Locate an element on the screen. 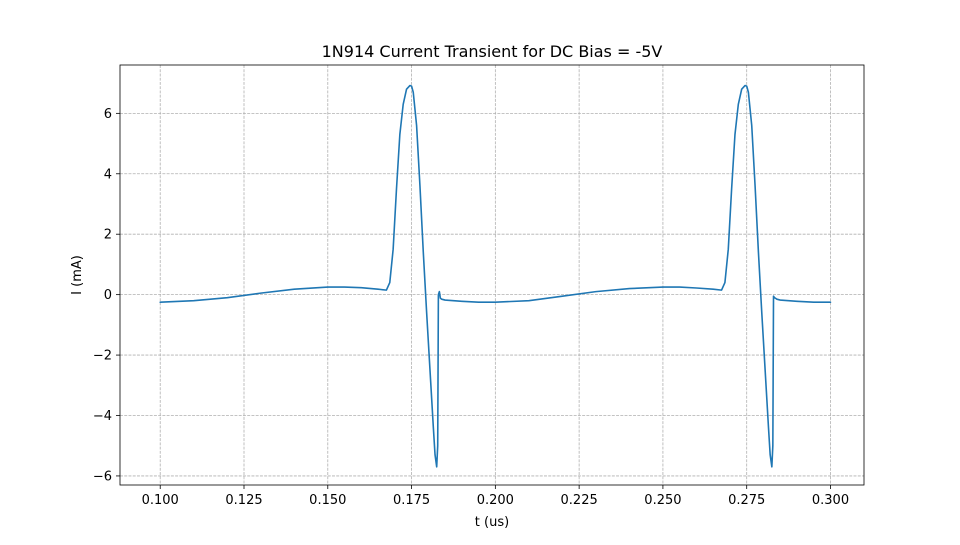 Image resolution: width=960 pixels, height=545 pixels. y-tick-label: 4 is located at coordinates (108, 174).